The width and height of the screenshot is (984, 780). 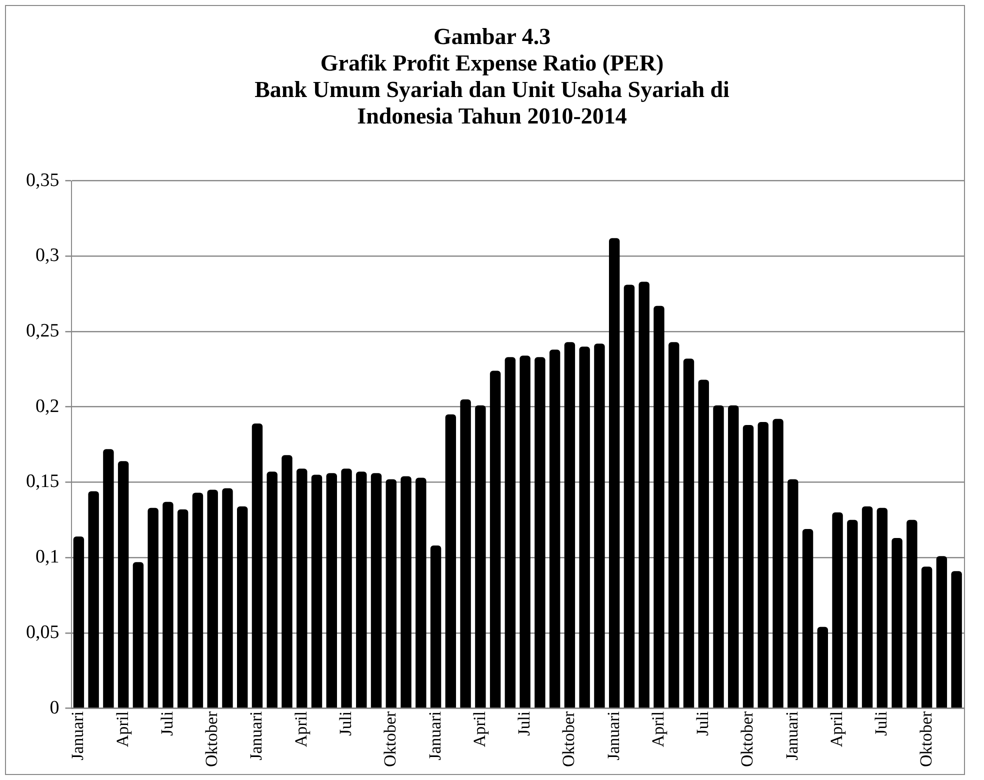 What do you see at coordinates (43, 331) in the screenshot?
I see `y-tick-label: 0,25` at bounding box center [43, 331].